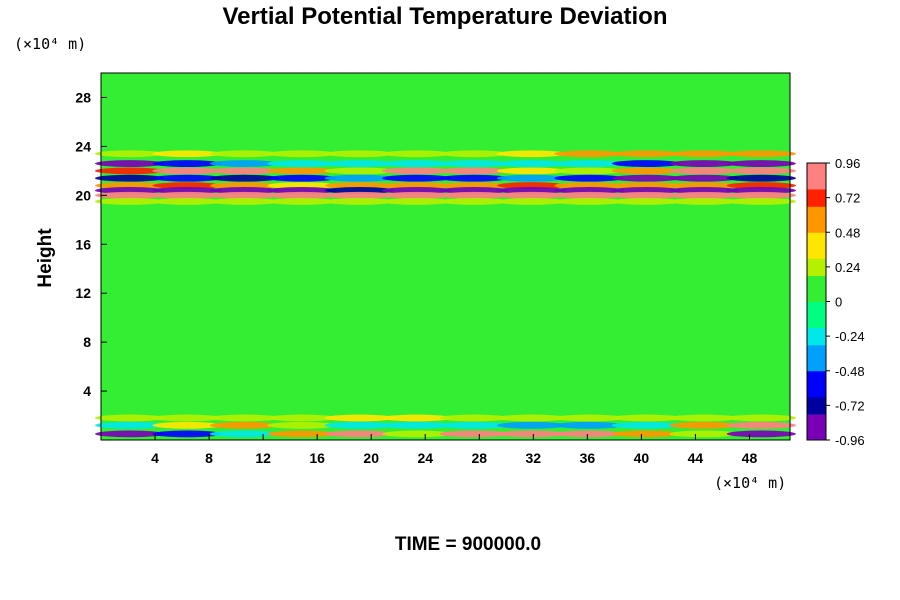 Image resolution: width=900 pixels, height=600 pixels. I want to click on x-tick-label: 32, so click(534, 458).